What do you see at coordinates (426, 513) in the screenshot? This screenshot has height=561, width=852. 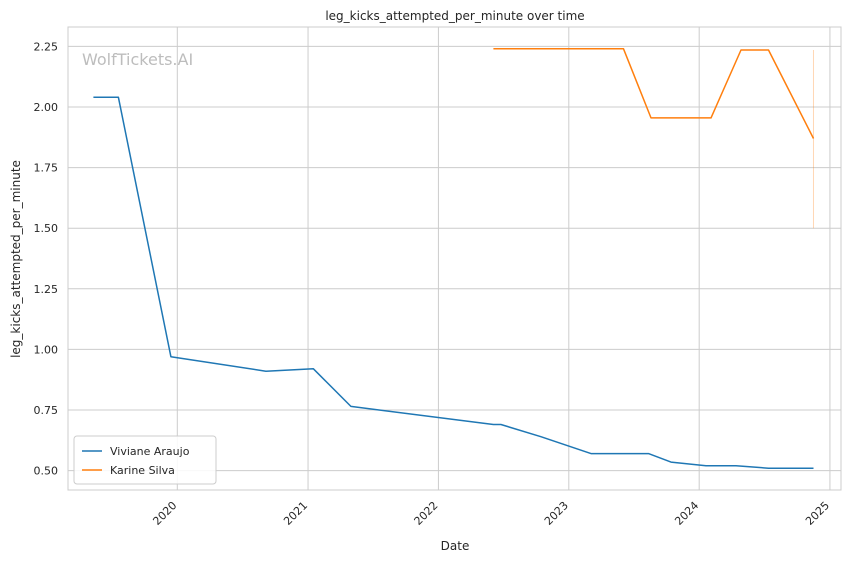 I see `x-tick-label: 2022` at bounding box center [426, 513].